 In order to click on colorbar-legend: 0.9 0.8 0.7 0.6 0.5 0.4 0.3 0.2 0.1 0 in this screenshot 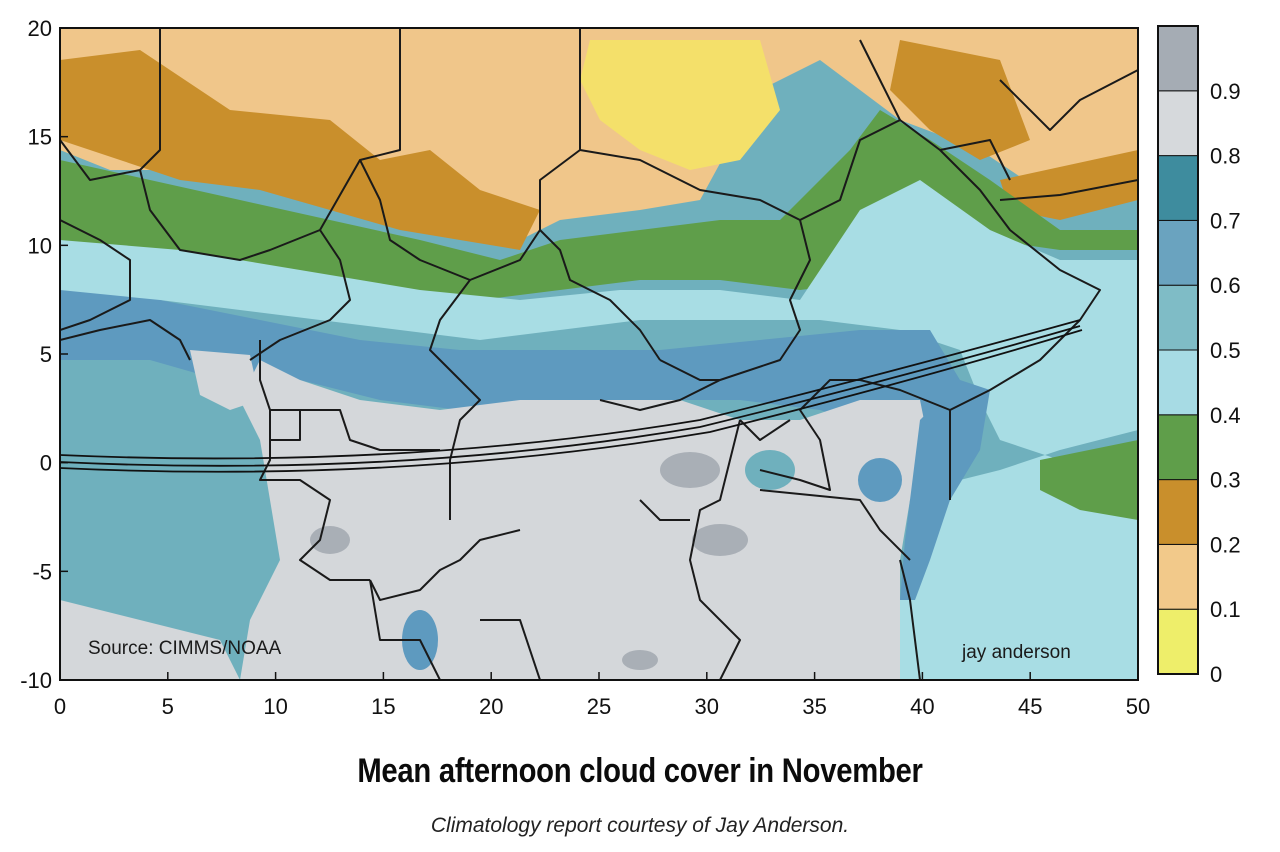, I will do `click(1199, 356)`.